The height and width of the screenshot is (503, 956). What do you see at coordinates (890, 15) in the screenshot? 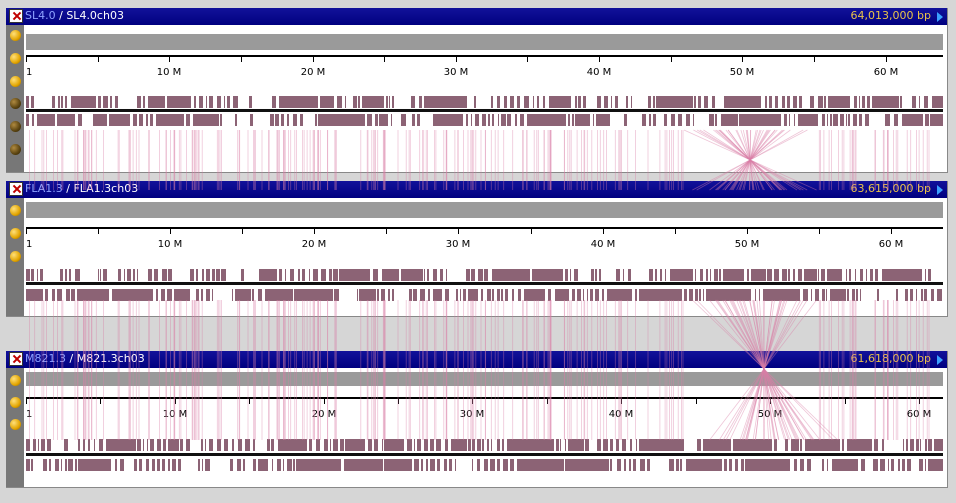
I see `chromosome-size: 64,013,000 bp` at bounding box center [890, 15].